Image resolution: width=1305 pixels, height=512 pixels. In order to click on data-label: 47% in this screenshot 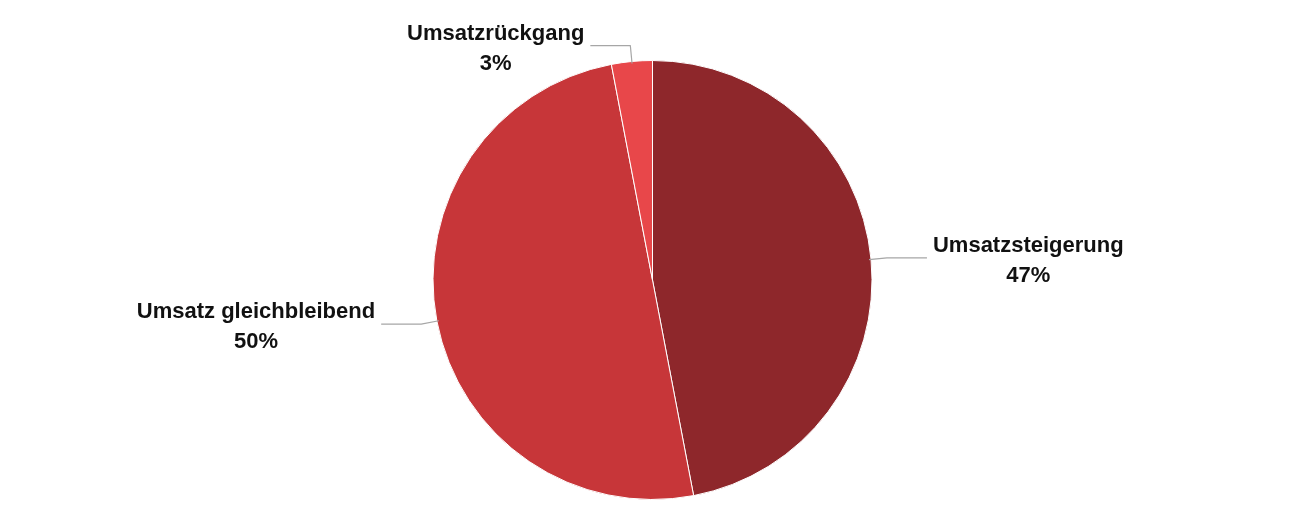, I will do `click(1028, 274)`.